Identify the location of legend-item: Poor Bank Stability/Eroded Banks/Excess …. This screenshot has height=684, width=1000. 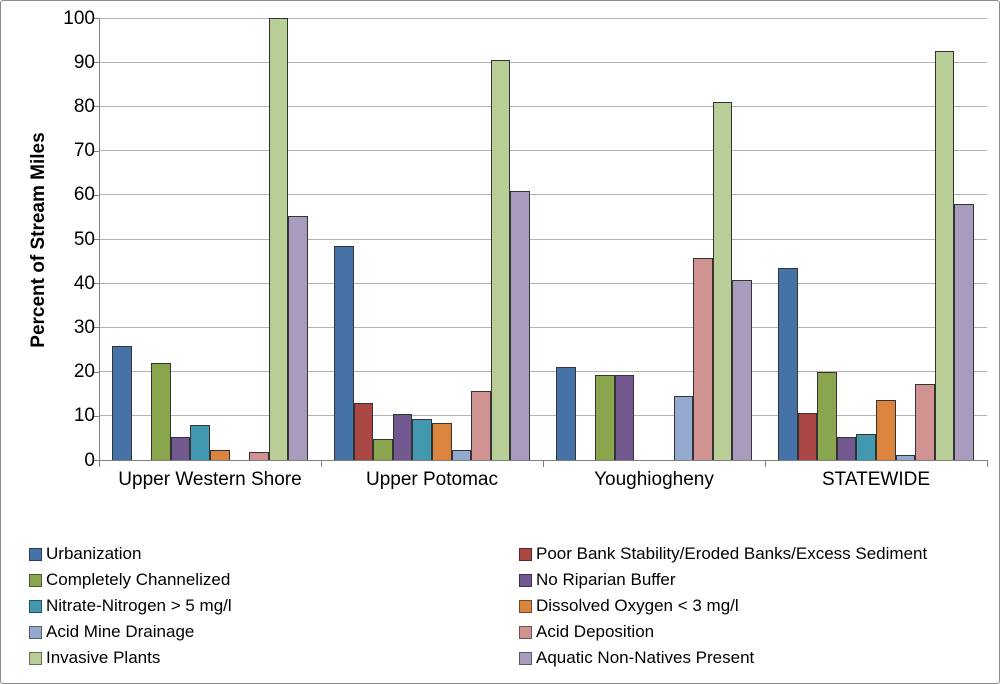
(723, 554).